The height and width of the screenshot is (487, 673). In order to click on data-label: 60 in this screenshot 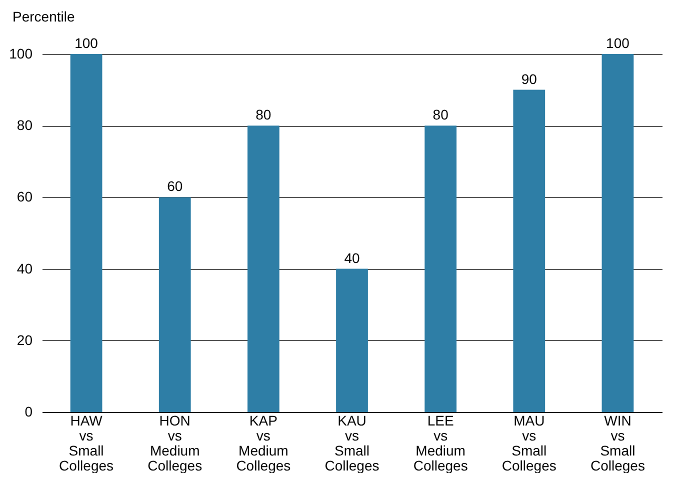, I will do `click(175, 186)`.